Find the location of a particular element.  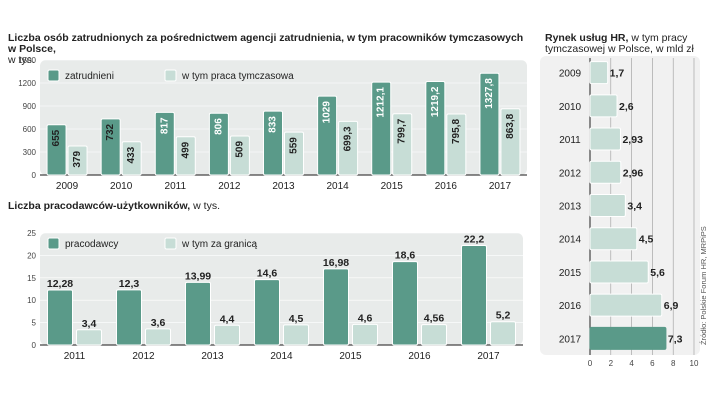

chart2-data-label: 3,4 is located at coordinates (89, 324).